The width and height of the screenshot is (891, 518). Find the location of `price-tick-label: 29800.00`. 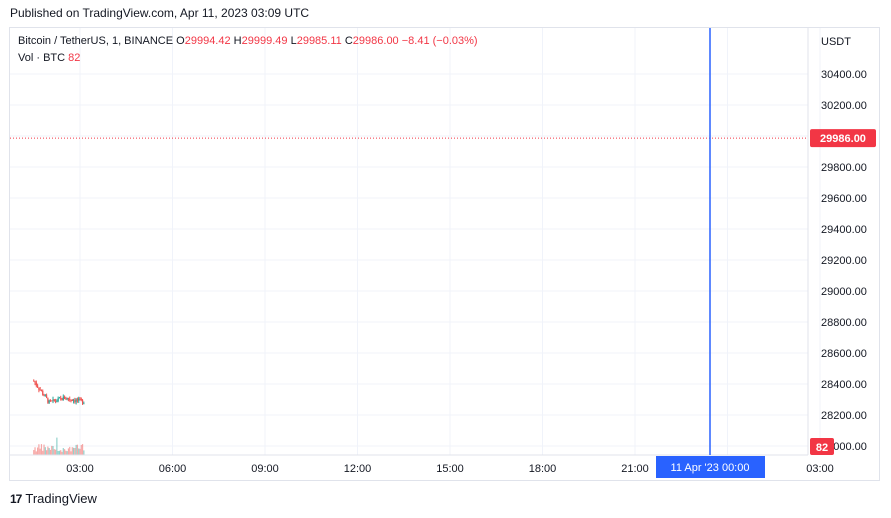

price-tick-label: 29800.00 is located at coordinates (844, 168).